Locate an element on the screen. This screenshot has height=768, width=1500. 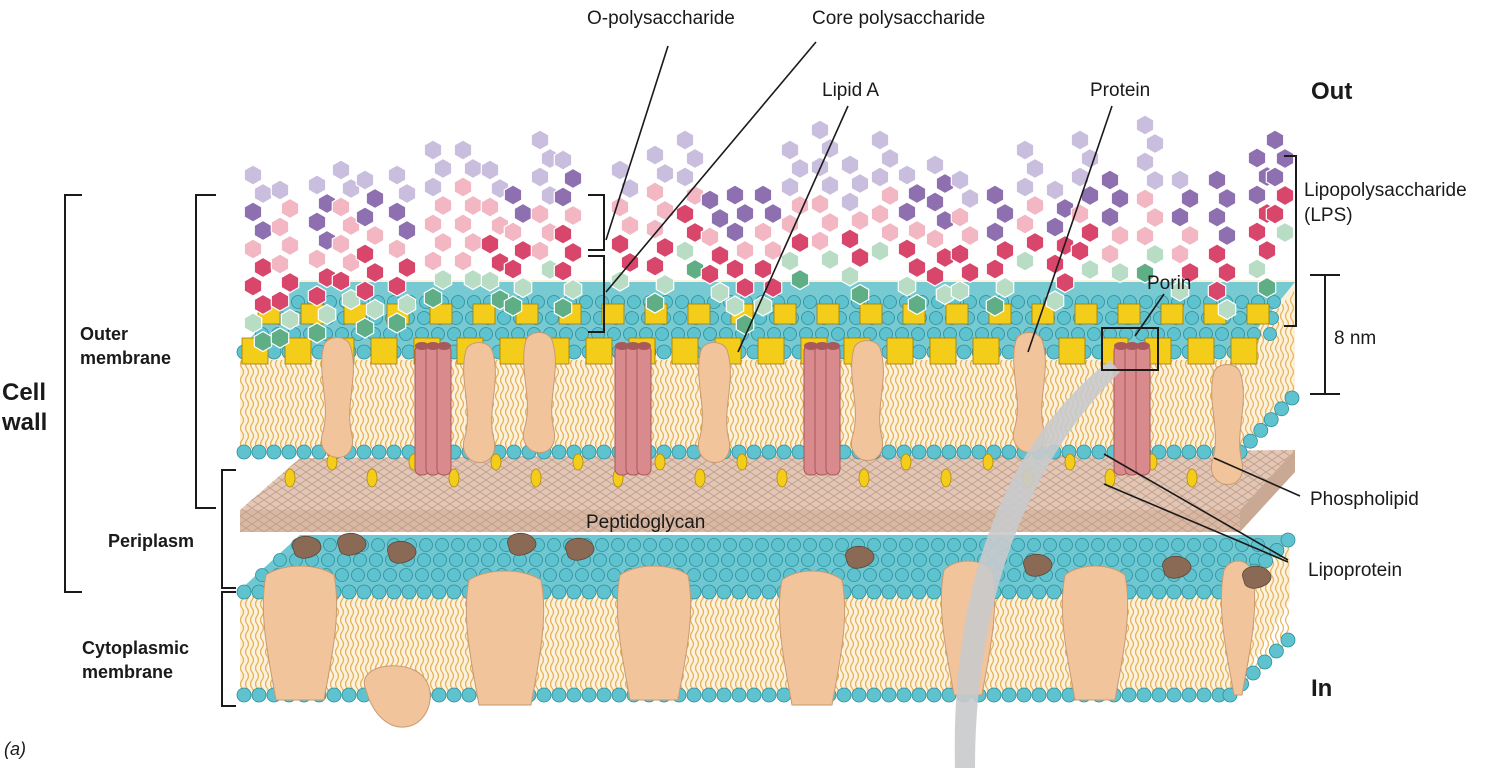
phospholipid-leader is located at coordinates (1257, 477).